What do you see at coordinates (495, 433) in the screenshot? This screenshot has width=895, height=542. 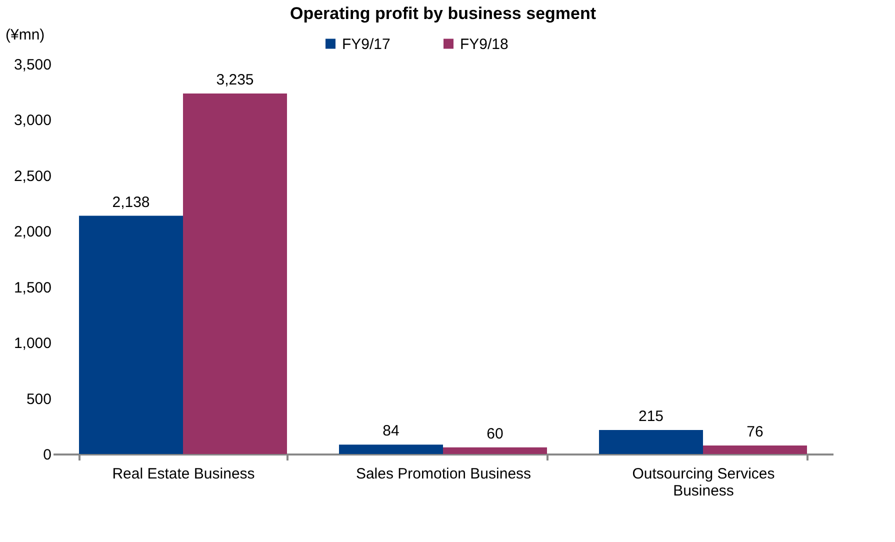 I see `data-label: 60` at bounding box center [495, 433].